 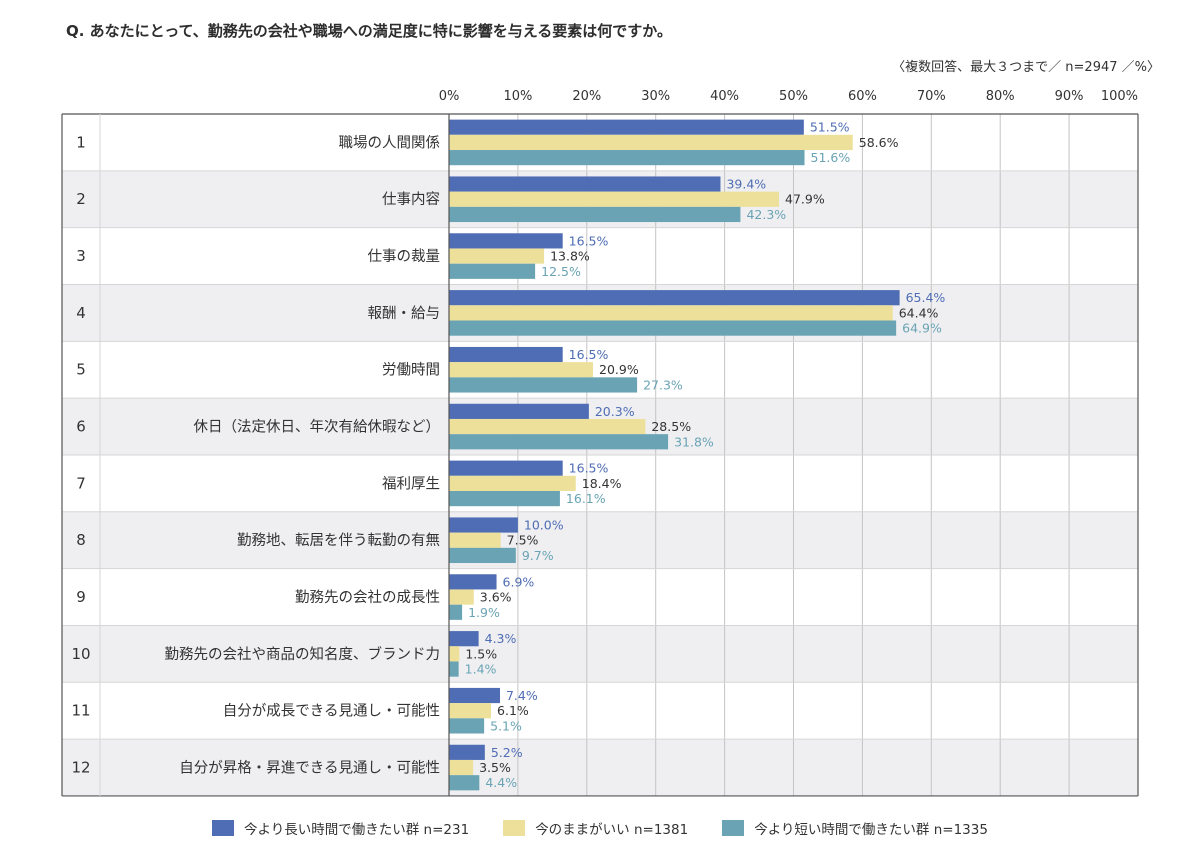 What do you see at coordinates (338, 540) in the screenshot?
I see `category-label: 勤務地、転居を伴う転勤の有無` at bounding box center [338, 540].